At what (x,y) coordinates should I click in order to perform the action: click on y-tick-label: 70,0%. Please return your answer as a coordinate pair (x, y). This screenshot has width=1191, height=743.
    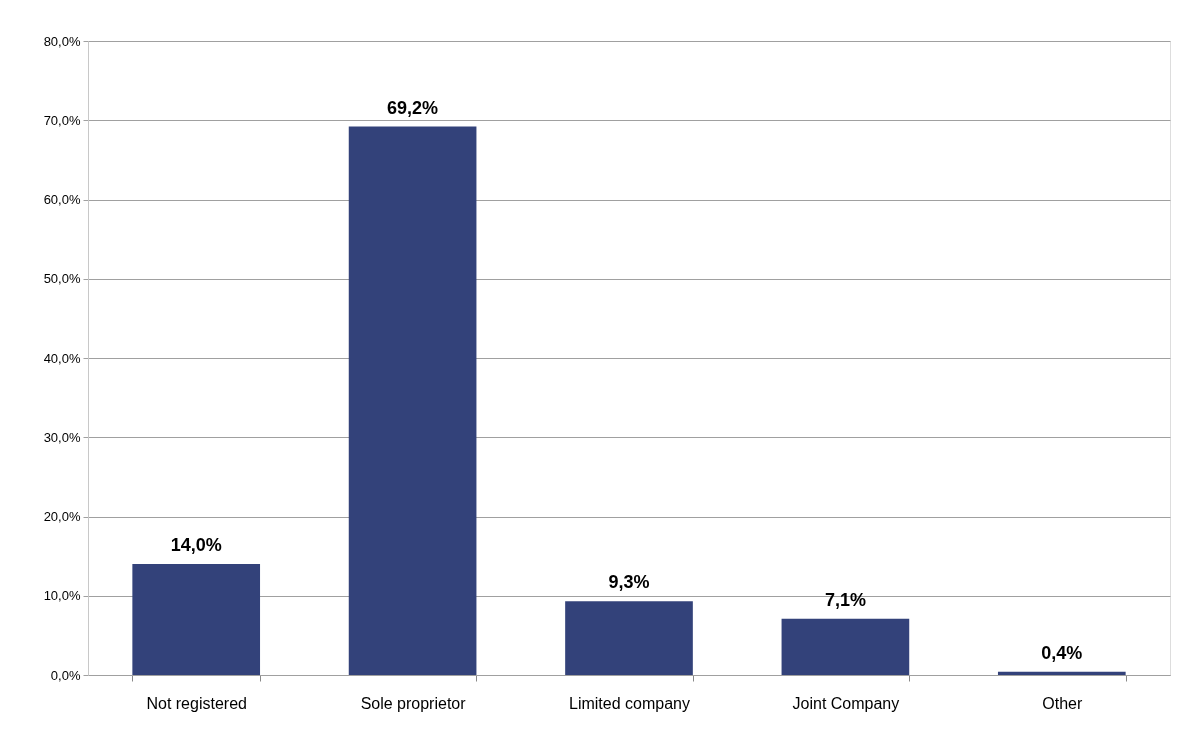
    Looking at the image, I should click on (62, 120).